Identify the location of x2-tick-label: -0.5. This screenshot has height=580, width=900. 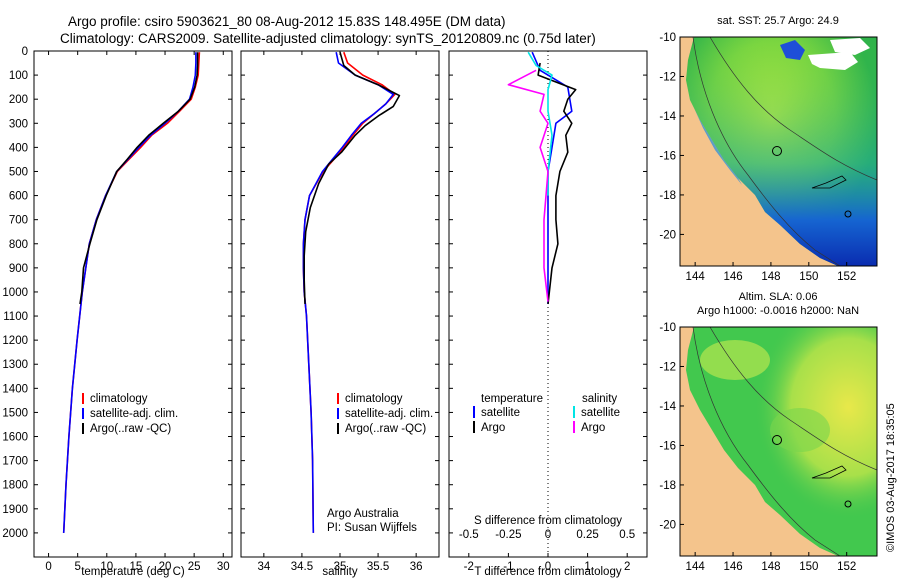
(469, 535).